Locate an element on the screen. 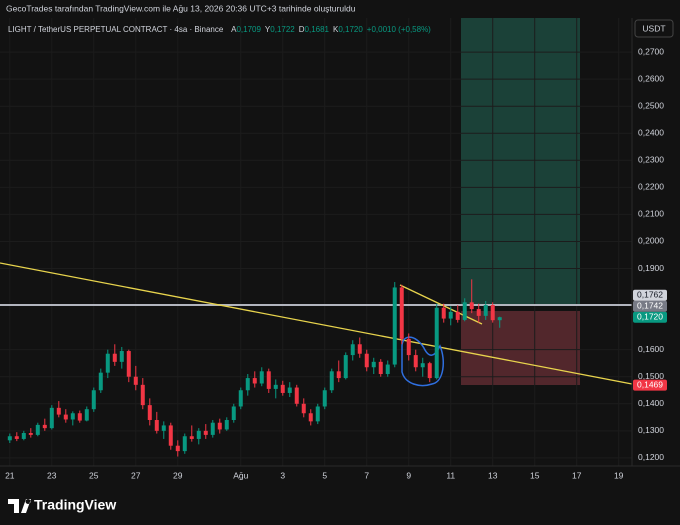 This screenshot has height=525, width=680. x-tick-label: 19 is located at coordinates (619, 475).